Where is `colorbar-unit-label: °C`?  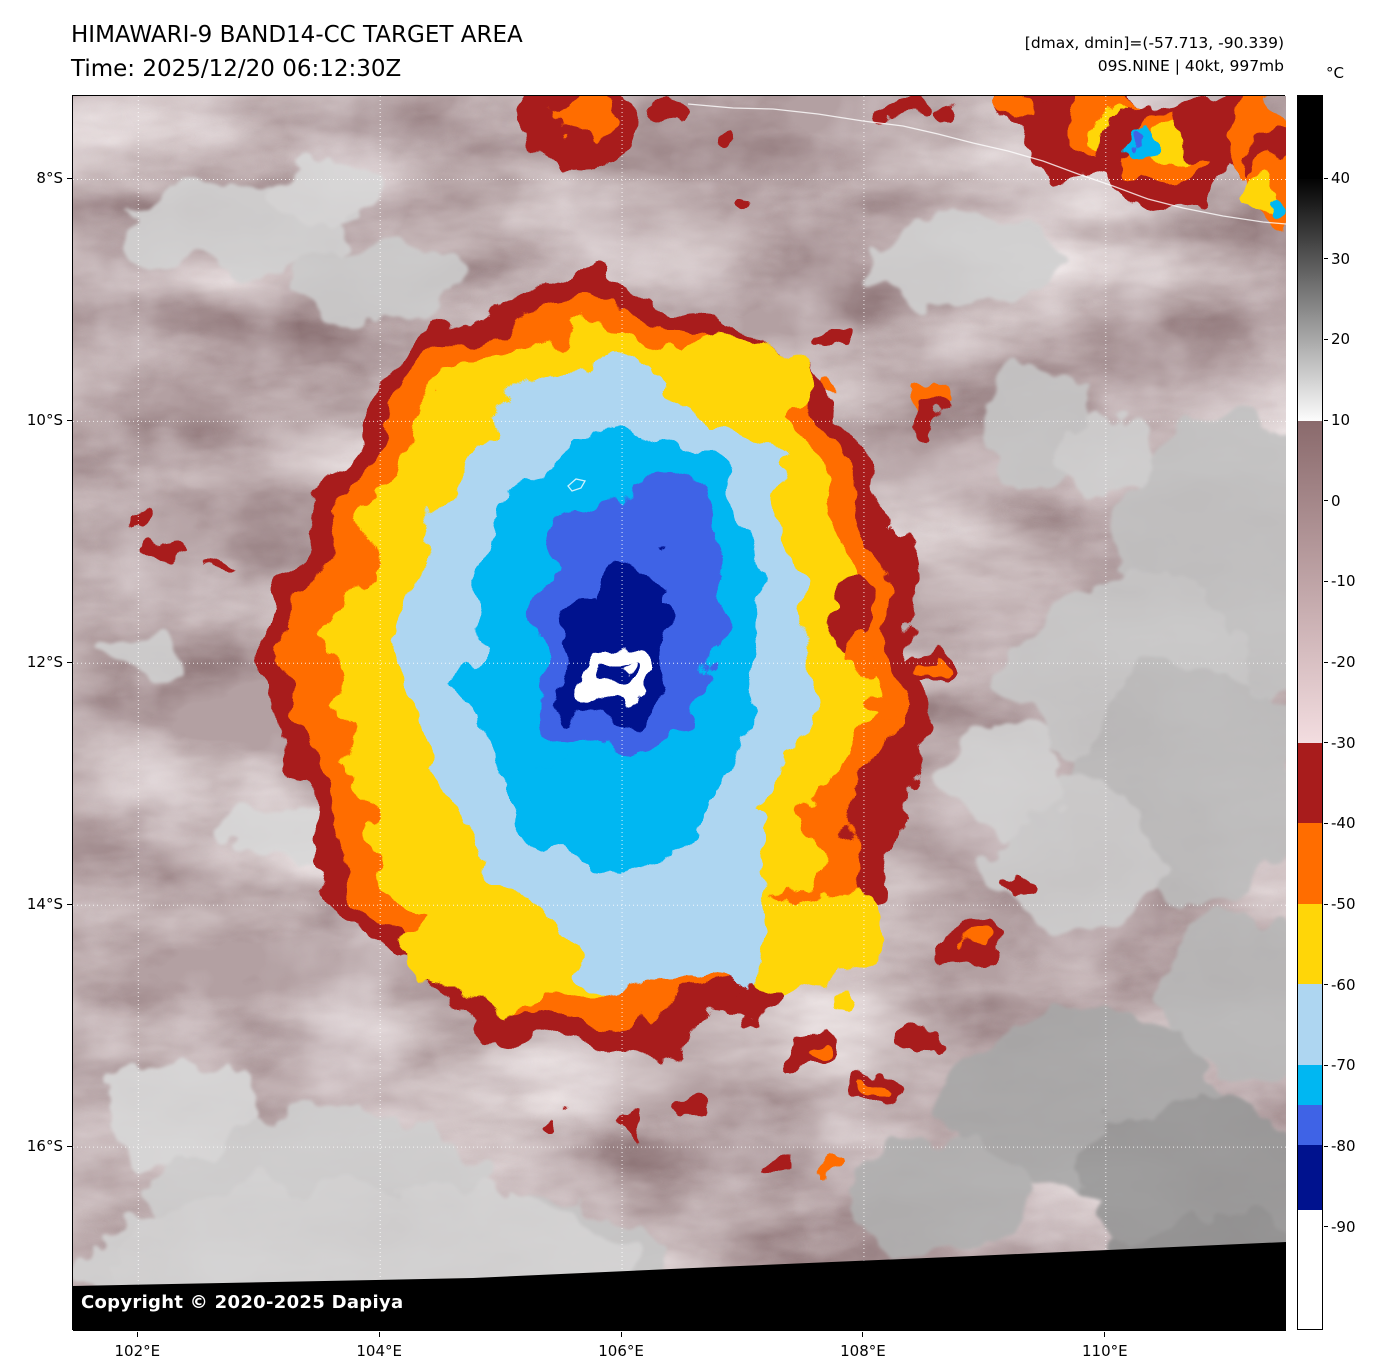
colorbar-unit-label: °C is located at coordinates (1335, 73).